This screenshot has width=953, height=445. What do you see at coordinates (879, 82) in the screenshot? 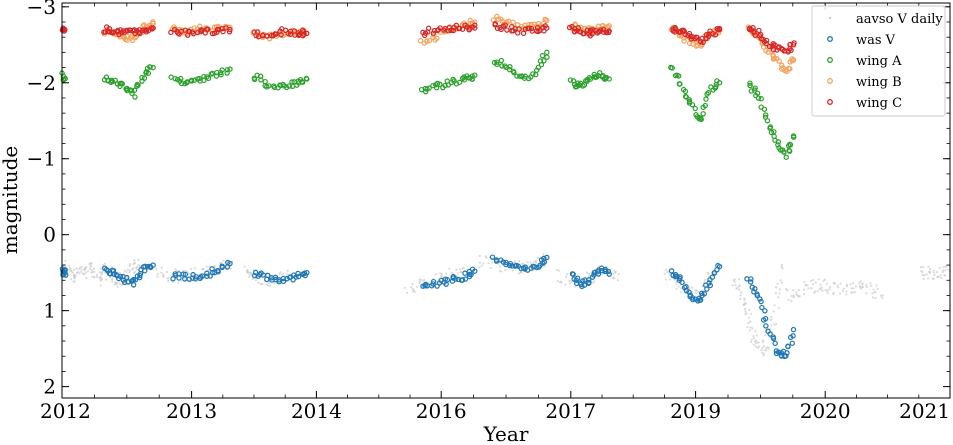
I see `legend-label: wing B` at bounding box center [879, 82].